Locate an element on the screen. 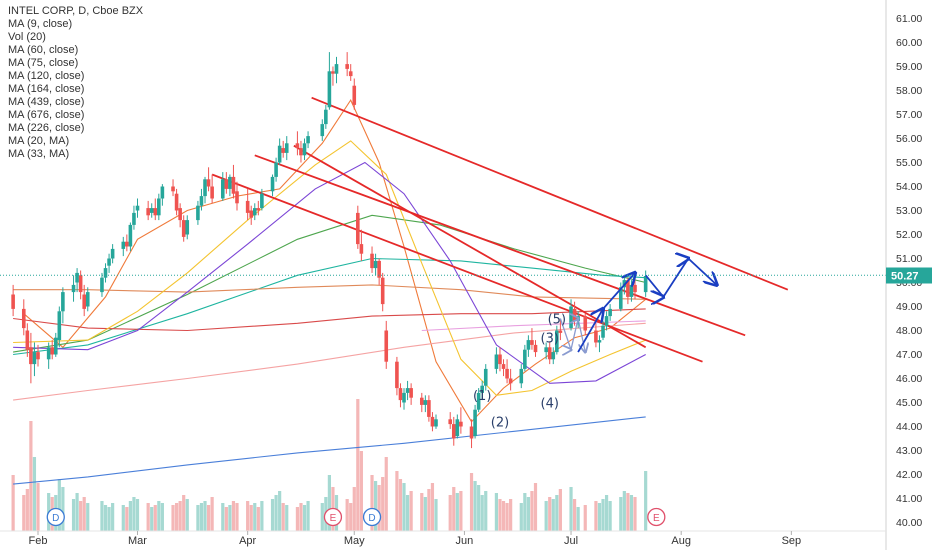 The image size is (932, 550). x-tick-label: Apr is located at coordinates (247, 541).